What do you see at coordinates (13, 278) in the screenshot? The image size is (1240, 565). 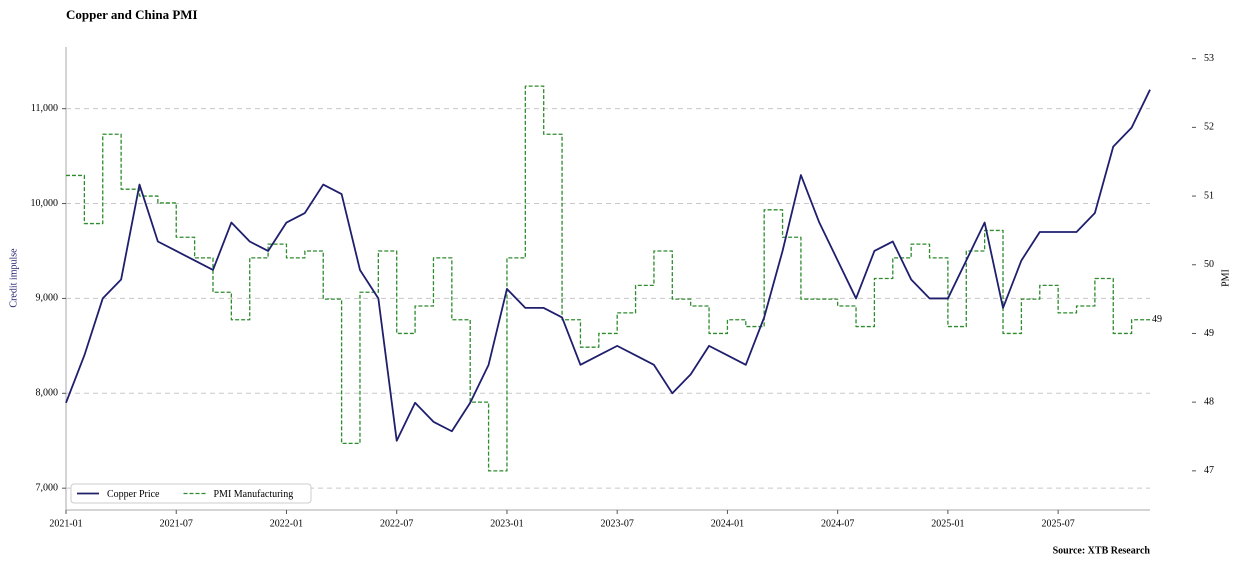 I see `y-axis-label: Credit impulse` at bounding box center [13, 278].